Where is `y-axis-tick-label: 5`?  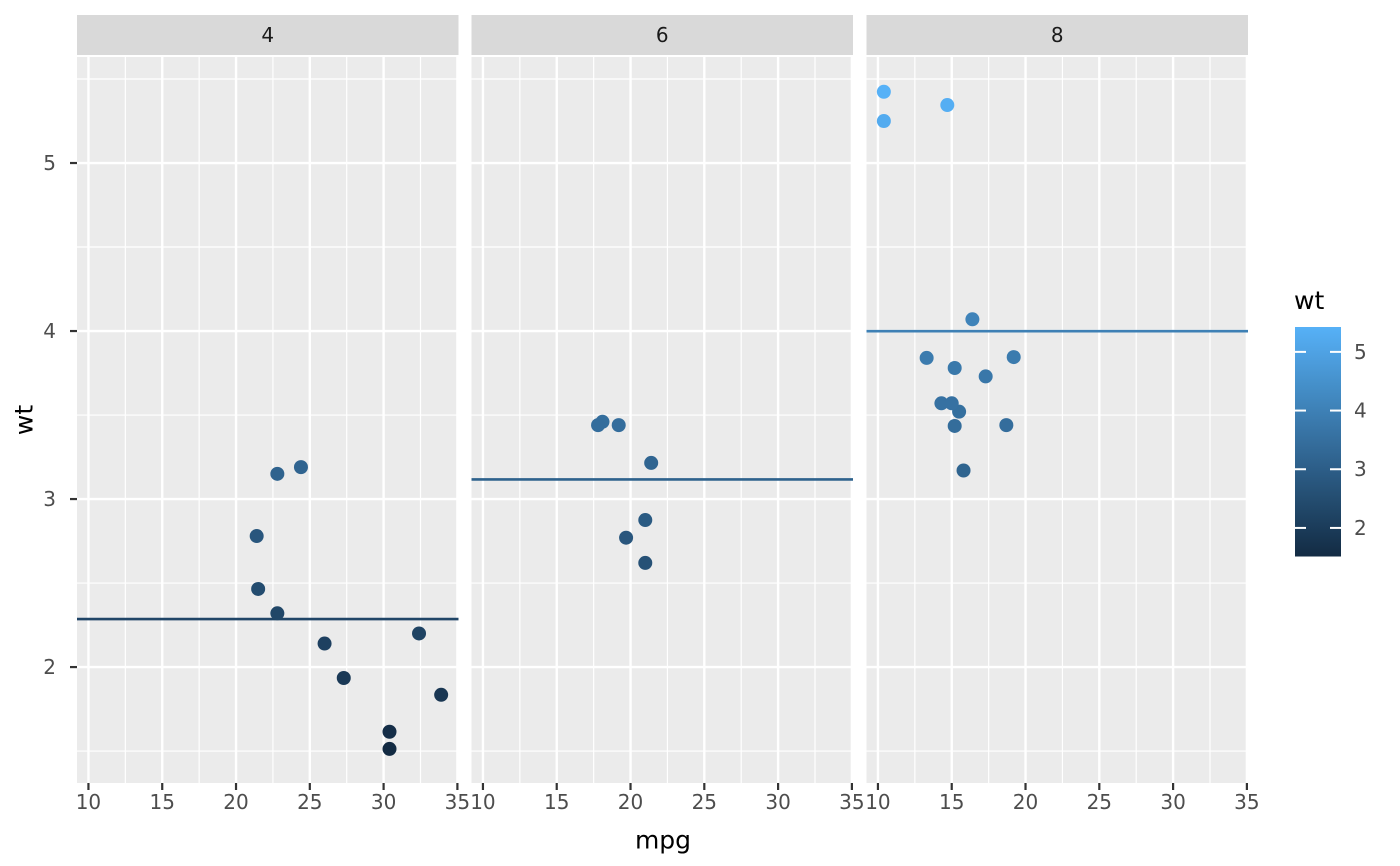 y-axis-tick-label: 5 is located at coordinates (49, 163).